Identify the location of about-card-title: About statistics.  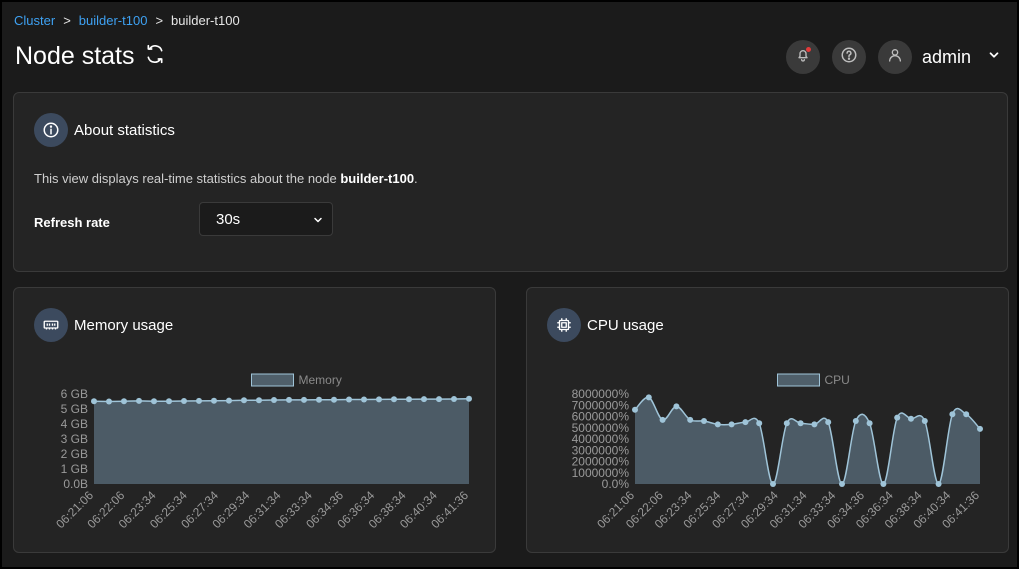
(124, 130).